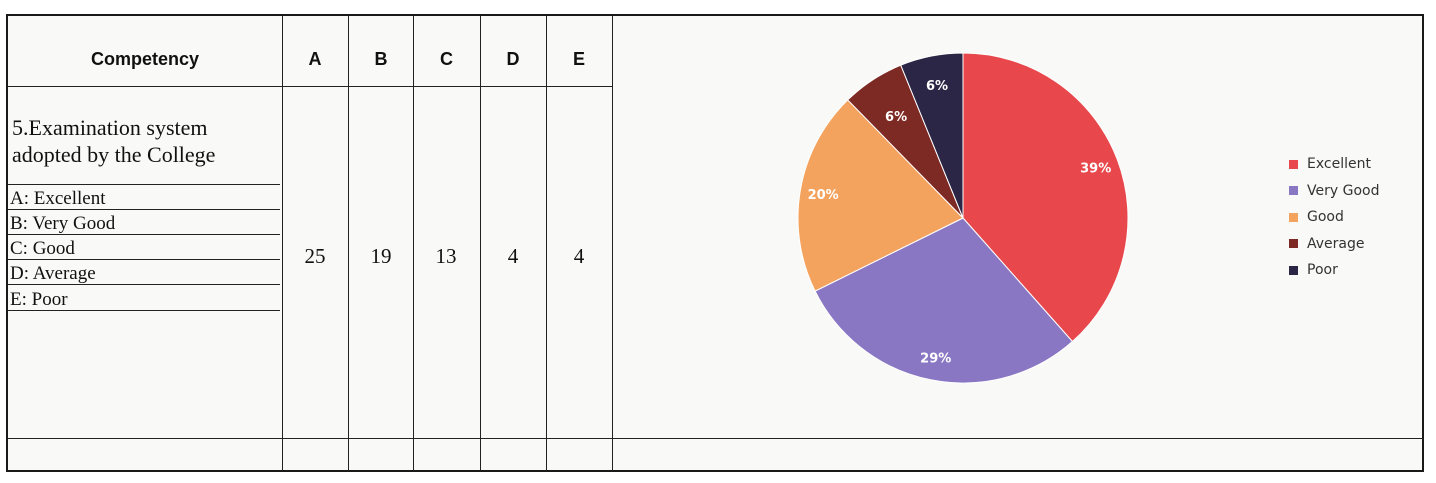 The height and width of the screenshot is (483, 1436). I want to click on value-e: 4, so click(579, 256).